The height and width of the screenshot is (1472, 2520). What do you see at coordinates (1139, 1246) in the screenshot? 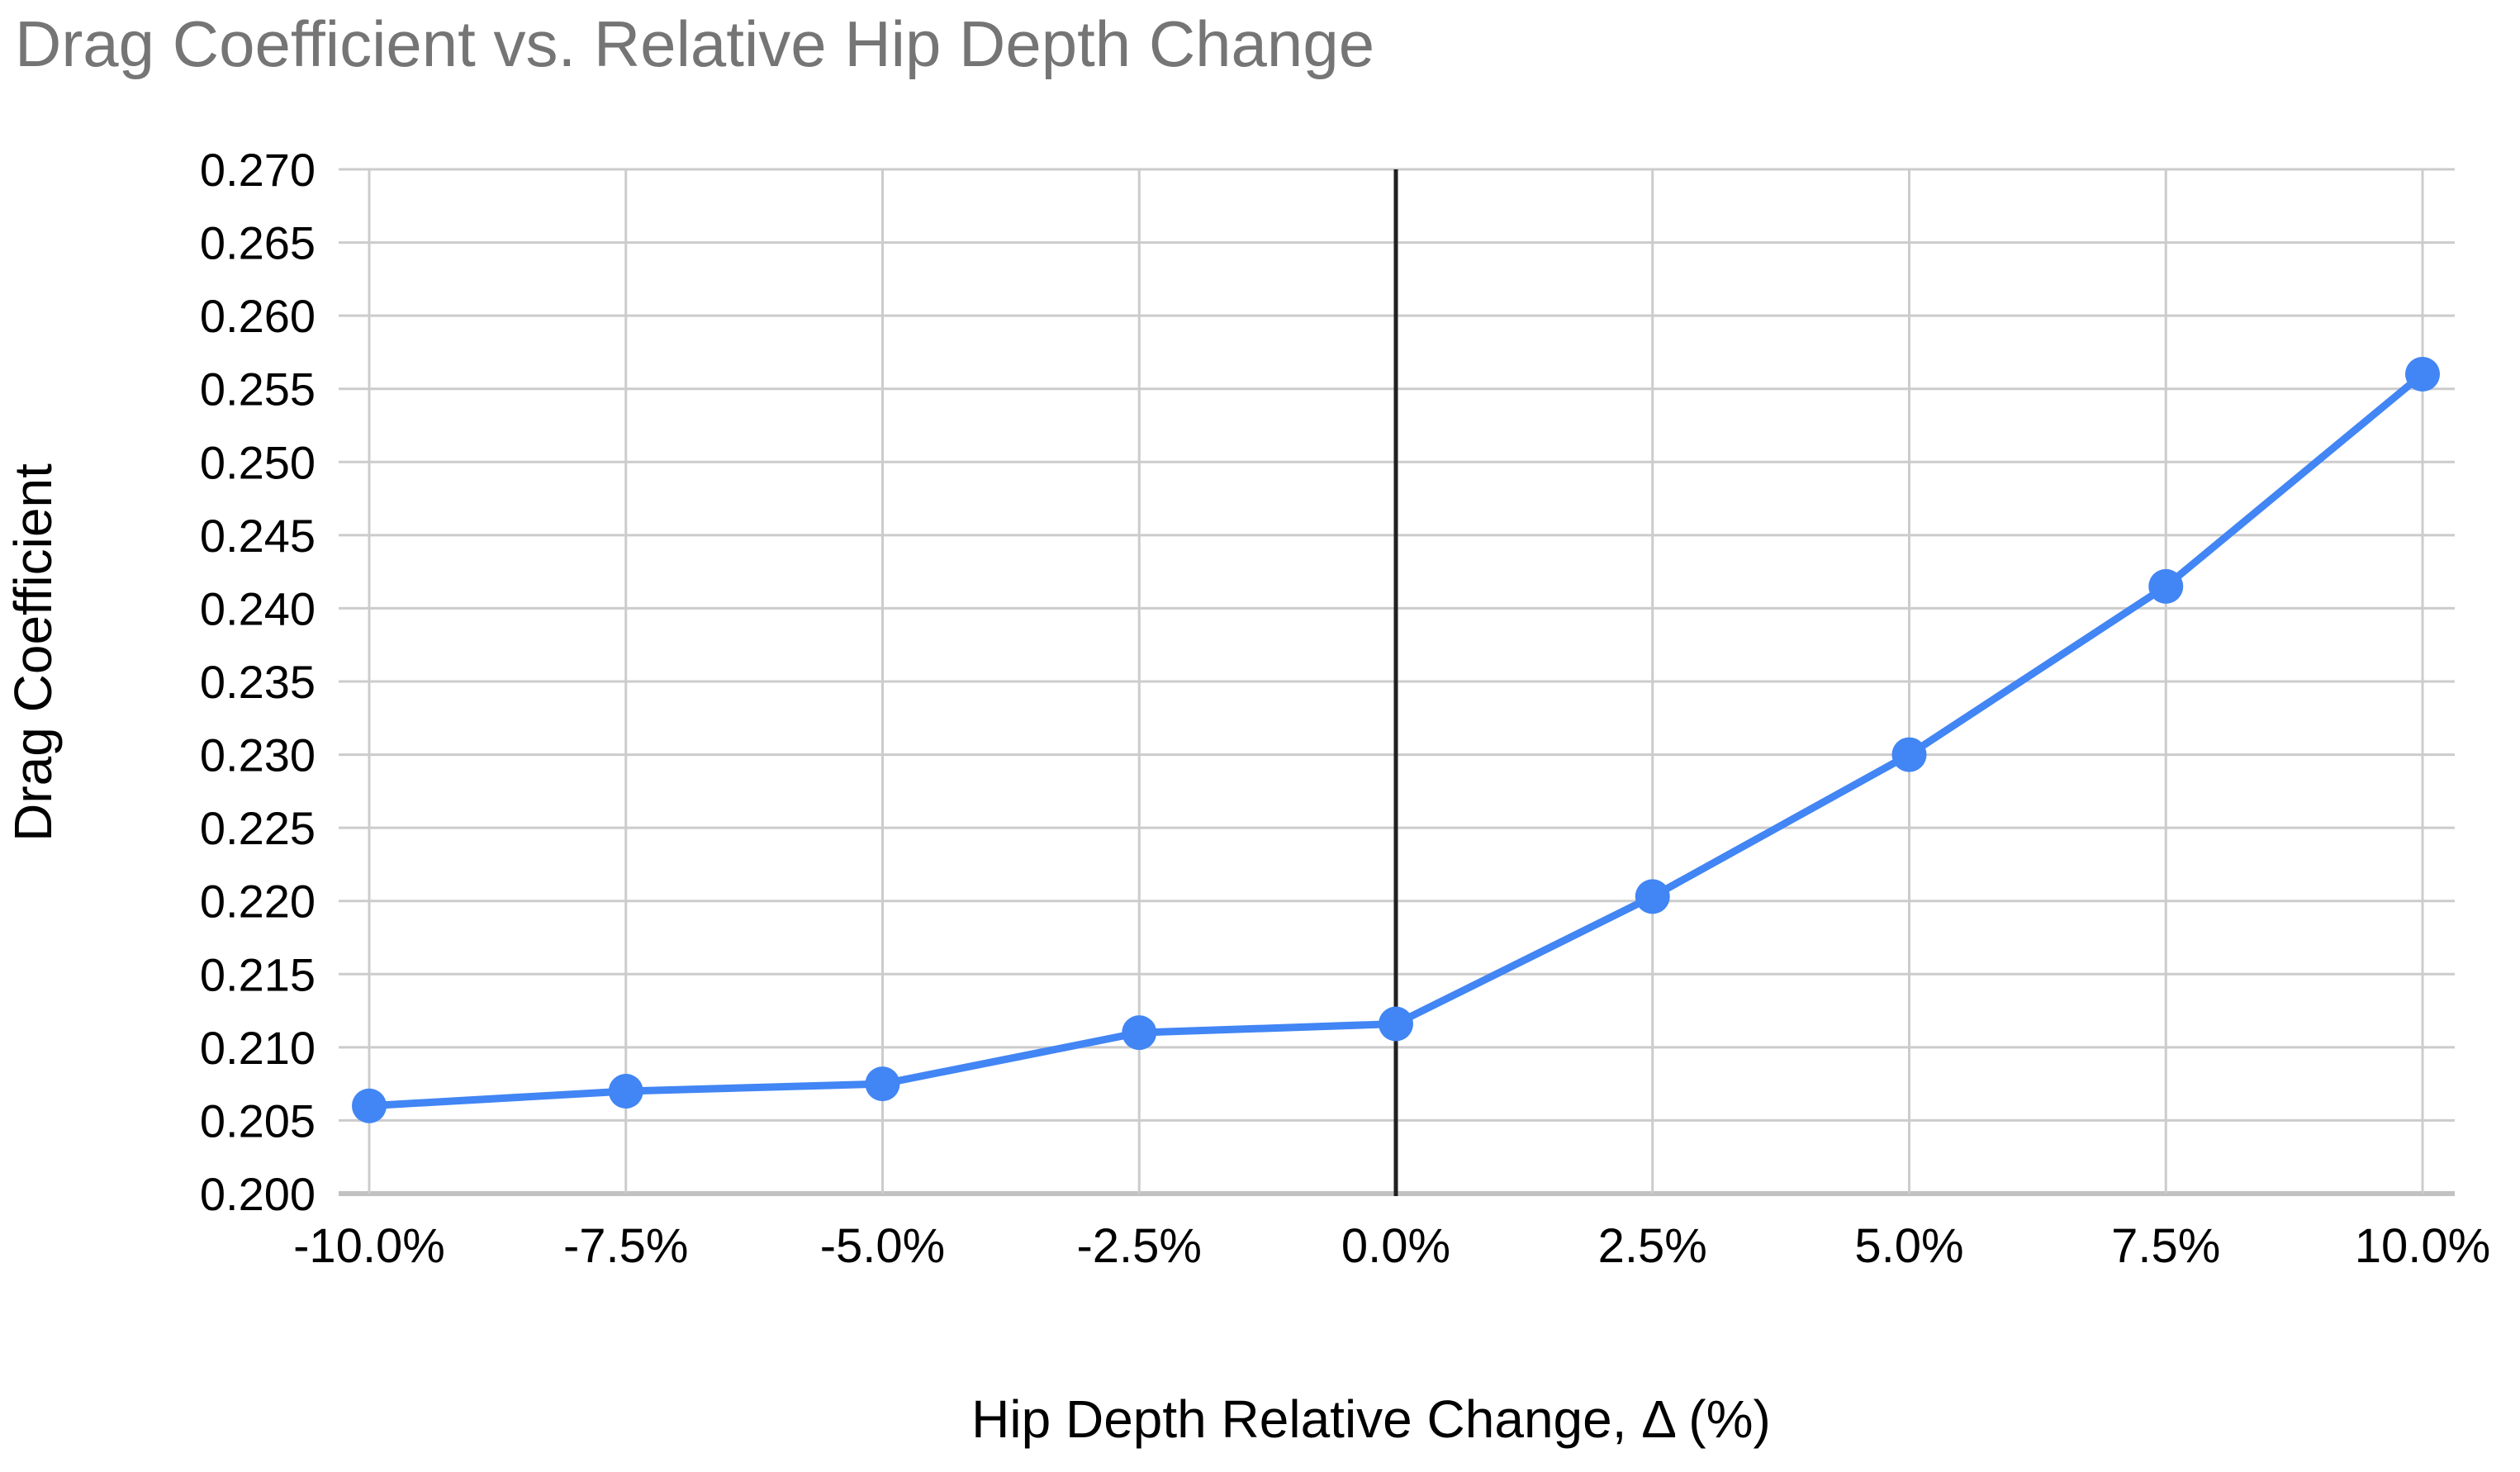
I see `x-tick-label: -2.5%` at bounding box center [1139, 1246].